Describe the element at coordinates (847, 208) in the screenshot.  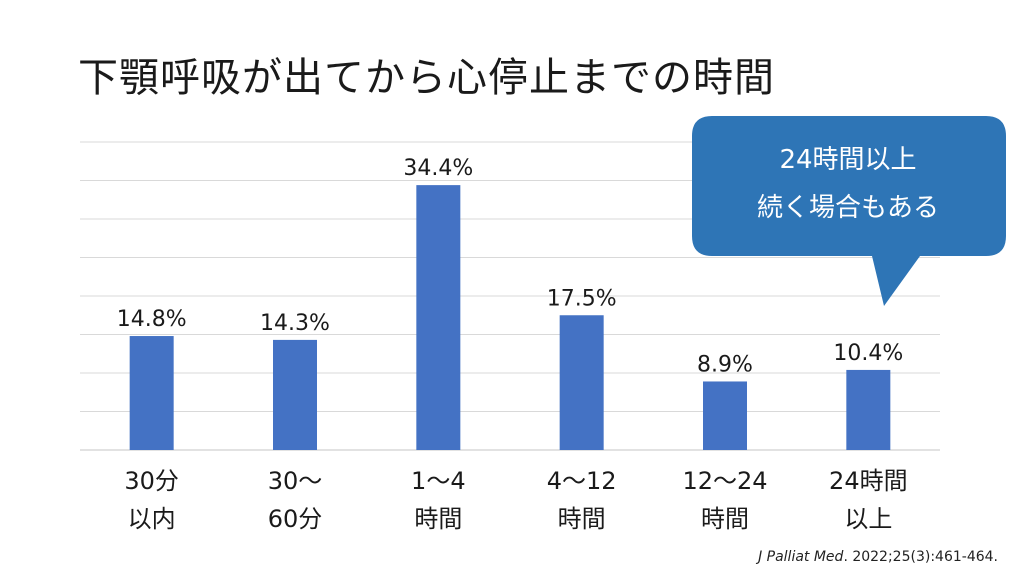
I see `callout-line-2: 続く場合もある` at that location.